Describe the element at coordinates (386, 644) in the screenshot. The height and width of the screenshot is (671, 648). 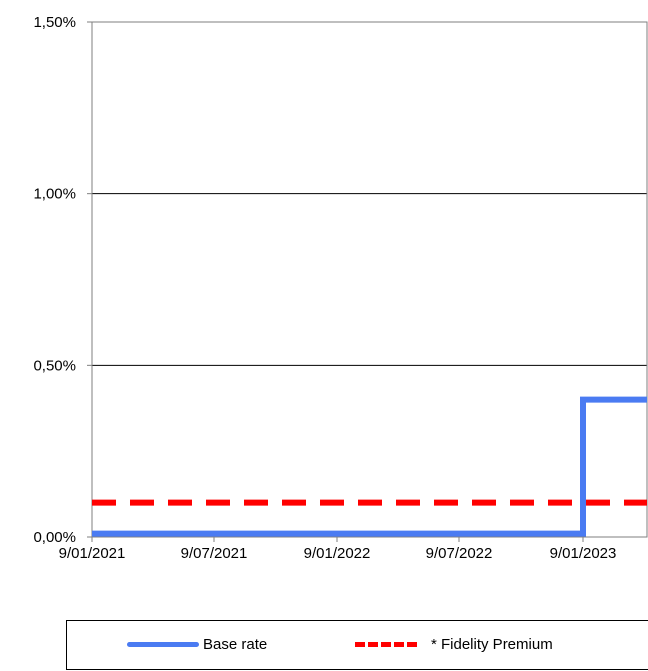
I see `legend-swatch-fidelity-premium` at that location.